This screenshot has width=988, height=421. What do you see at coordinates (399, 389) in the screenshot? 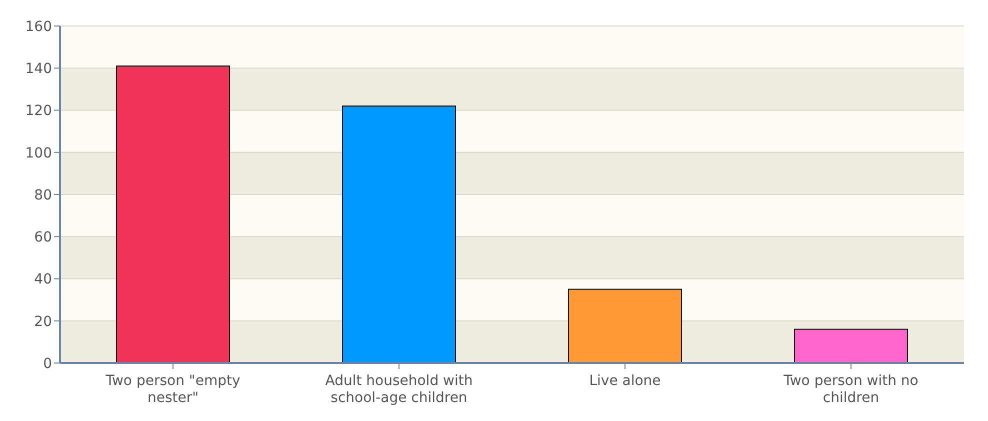
I see `x-tick-label: Adult household with school-age children` at bounding box center [399, 389].